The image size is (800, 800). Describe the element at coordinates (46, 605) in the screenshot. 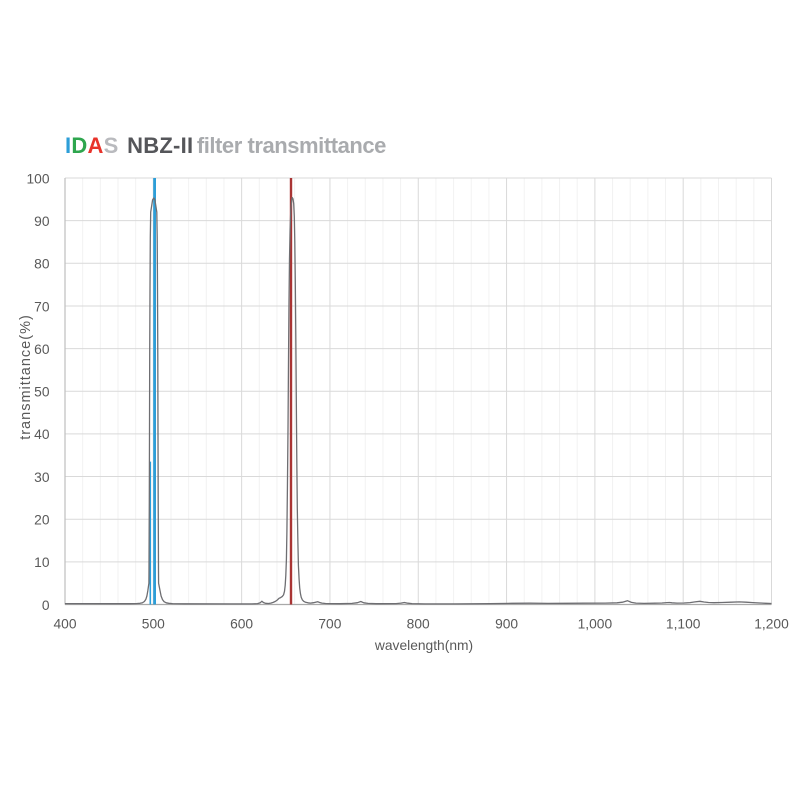

I see `svg-text: 0` at that location.